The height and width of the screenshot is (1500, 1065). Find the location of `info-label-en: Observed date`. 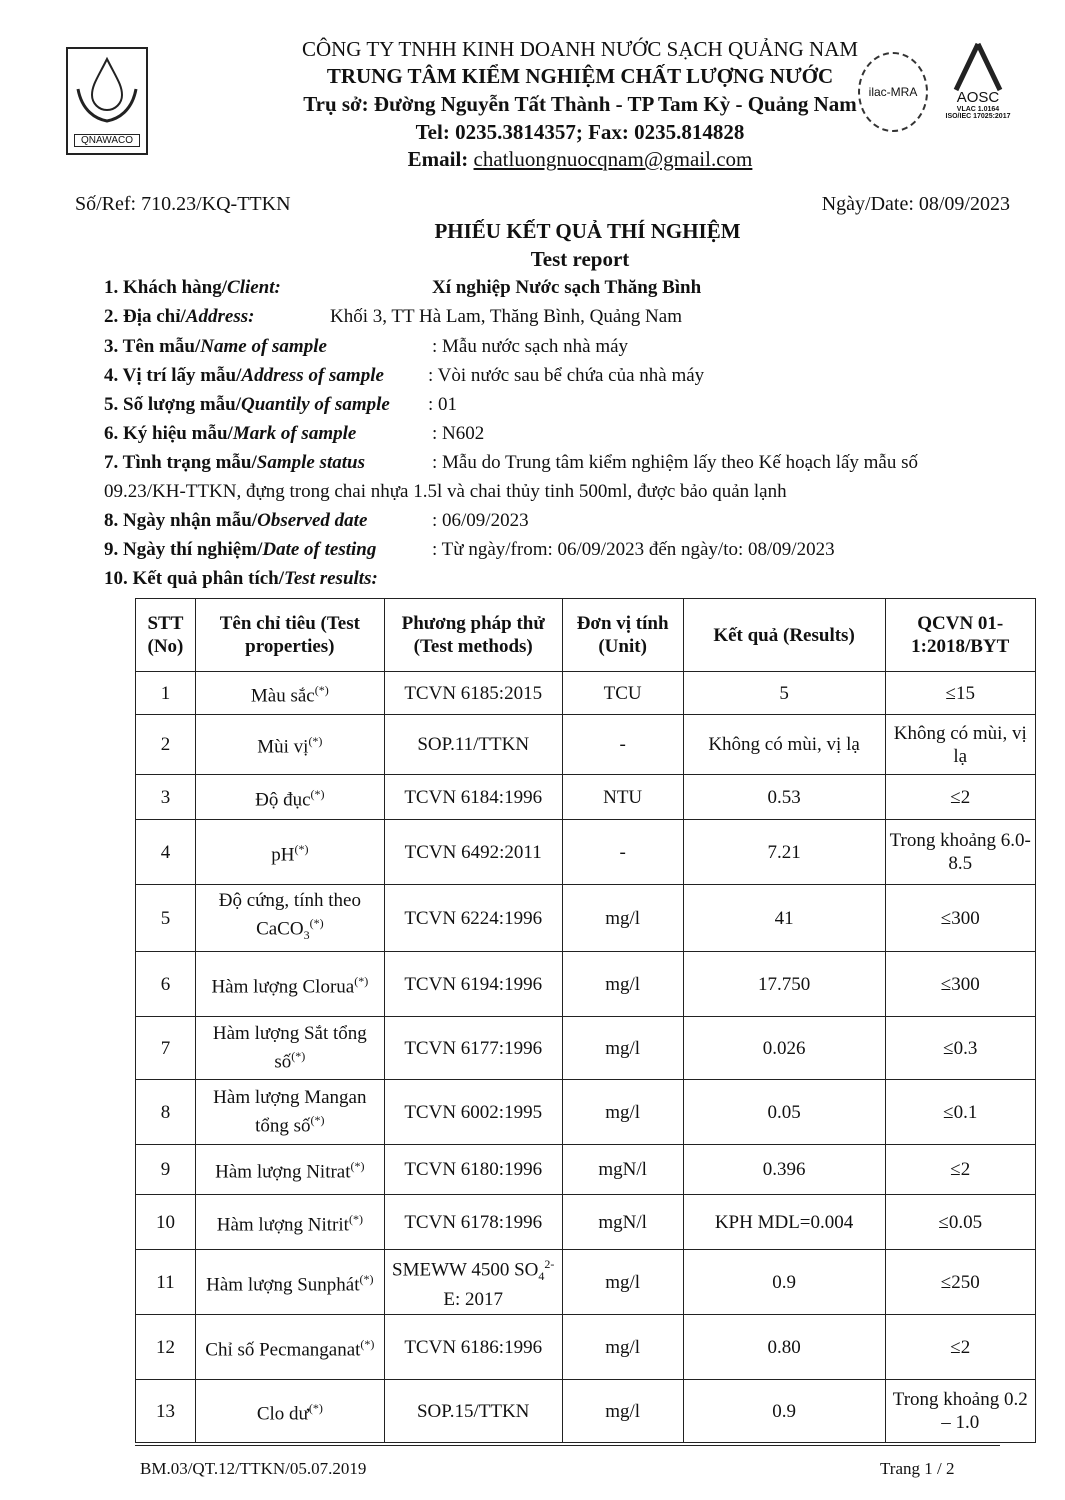

info-label-en: Observed date is located at coordinates (312, 520).